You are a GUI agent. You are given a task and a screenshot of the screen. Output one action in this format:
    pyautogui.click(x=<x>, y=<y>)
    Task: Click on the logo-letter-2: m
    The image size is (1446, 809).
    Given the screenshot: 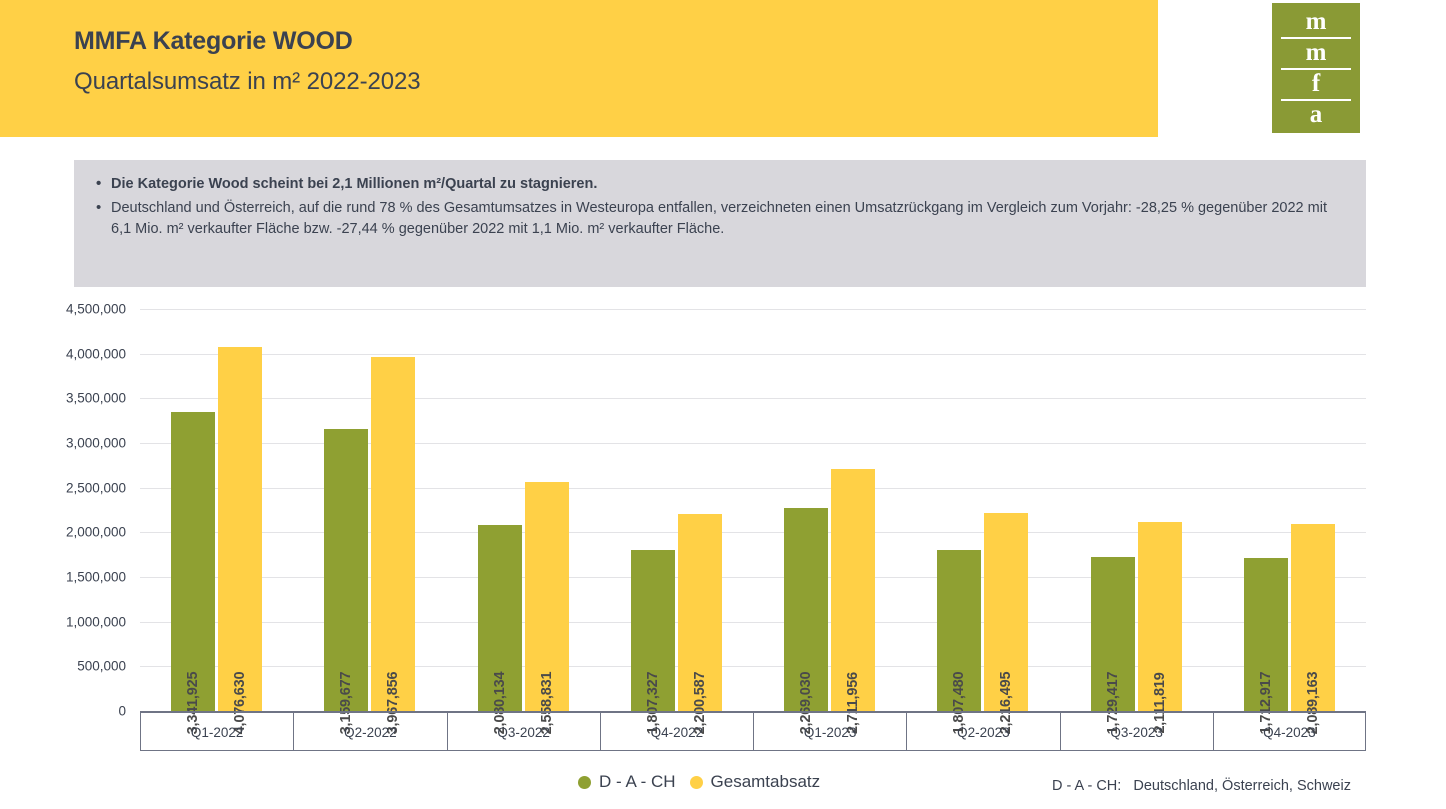 What is the action you would take?
    pyautogui.click(x=1316, y=52)
    